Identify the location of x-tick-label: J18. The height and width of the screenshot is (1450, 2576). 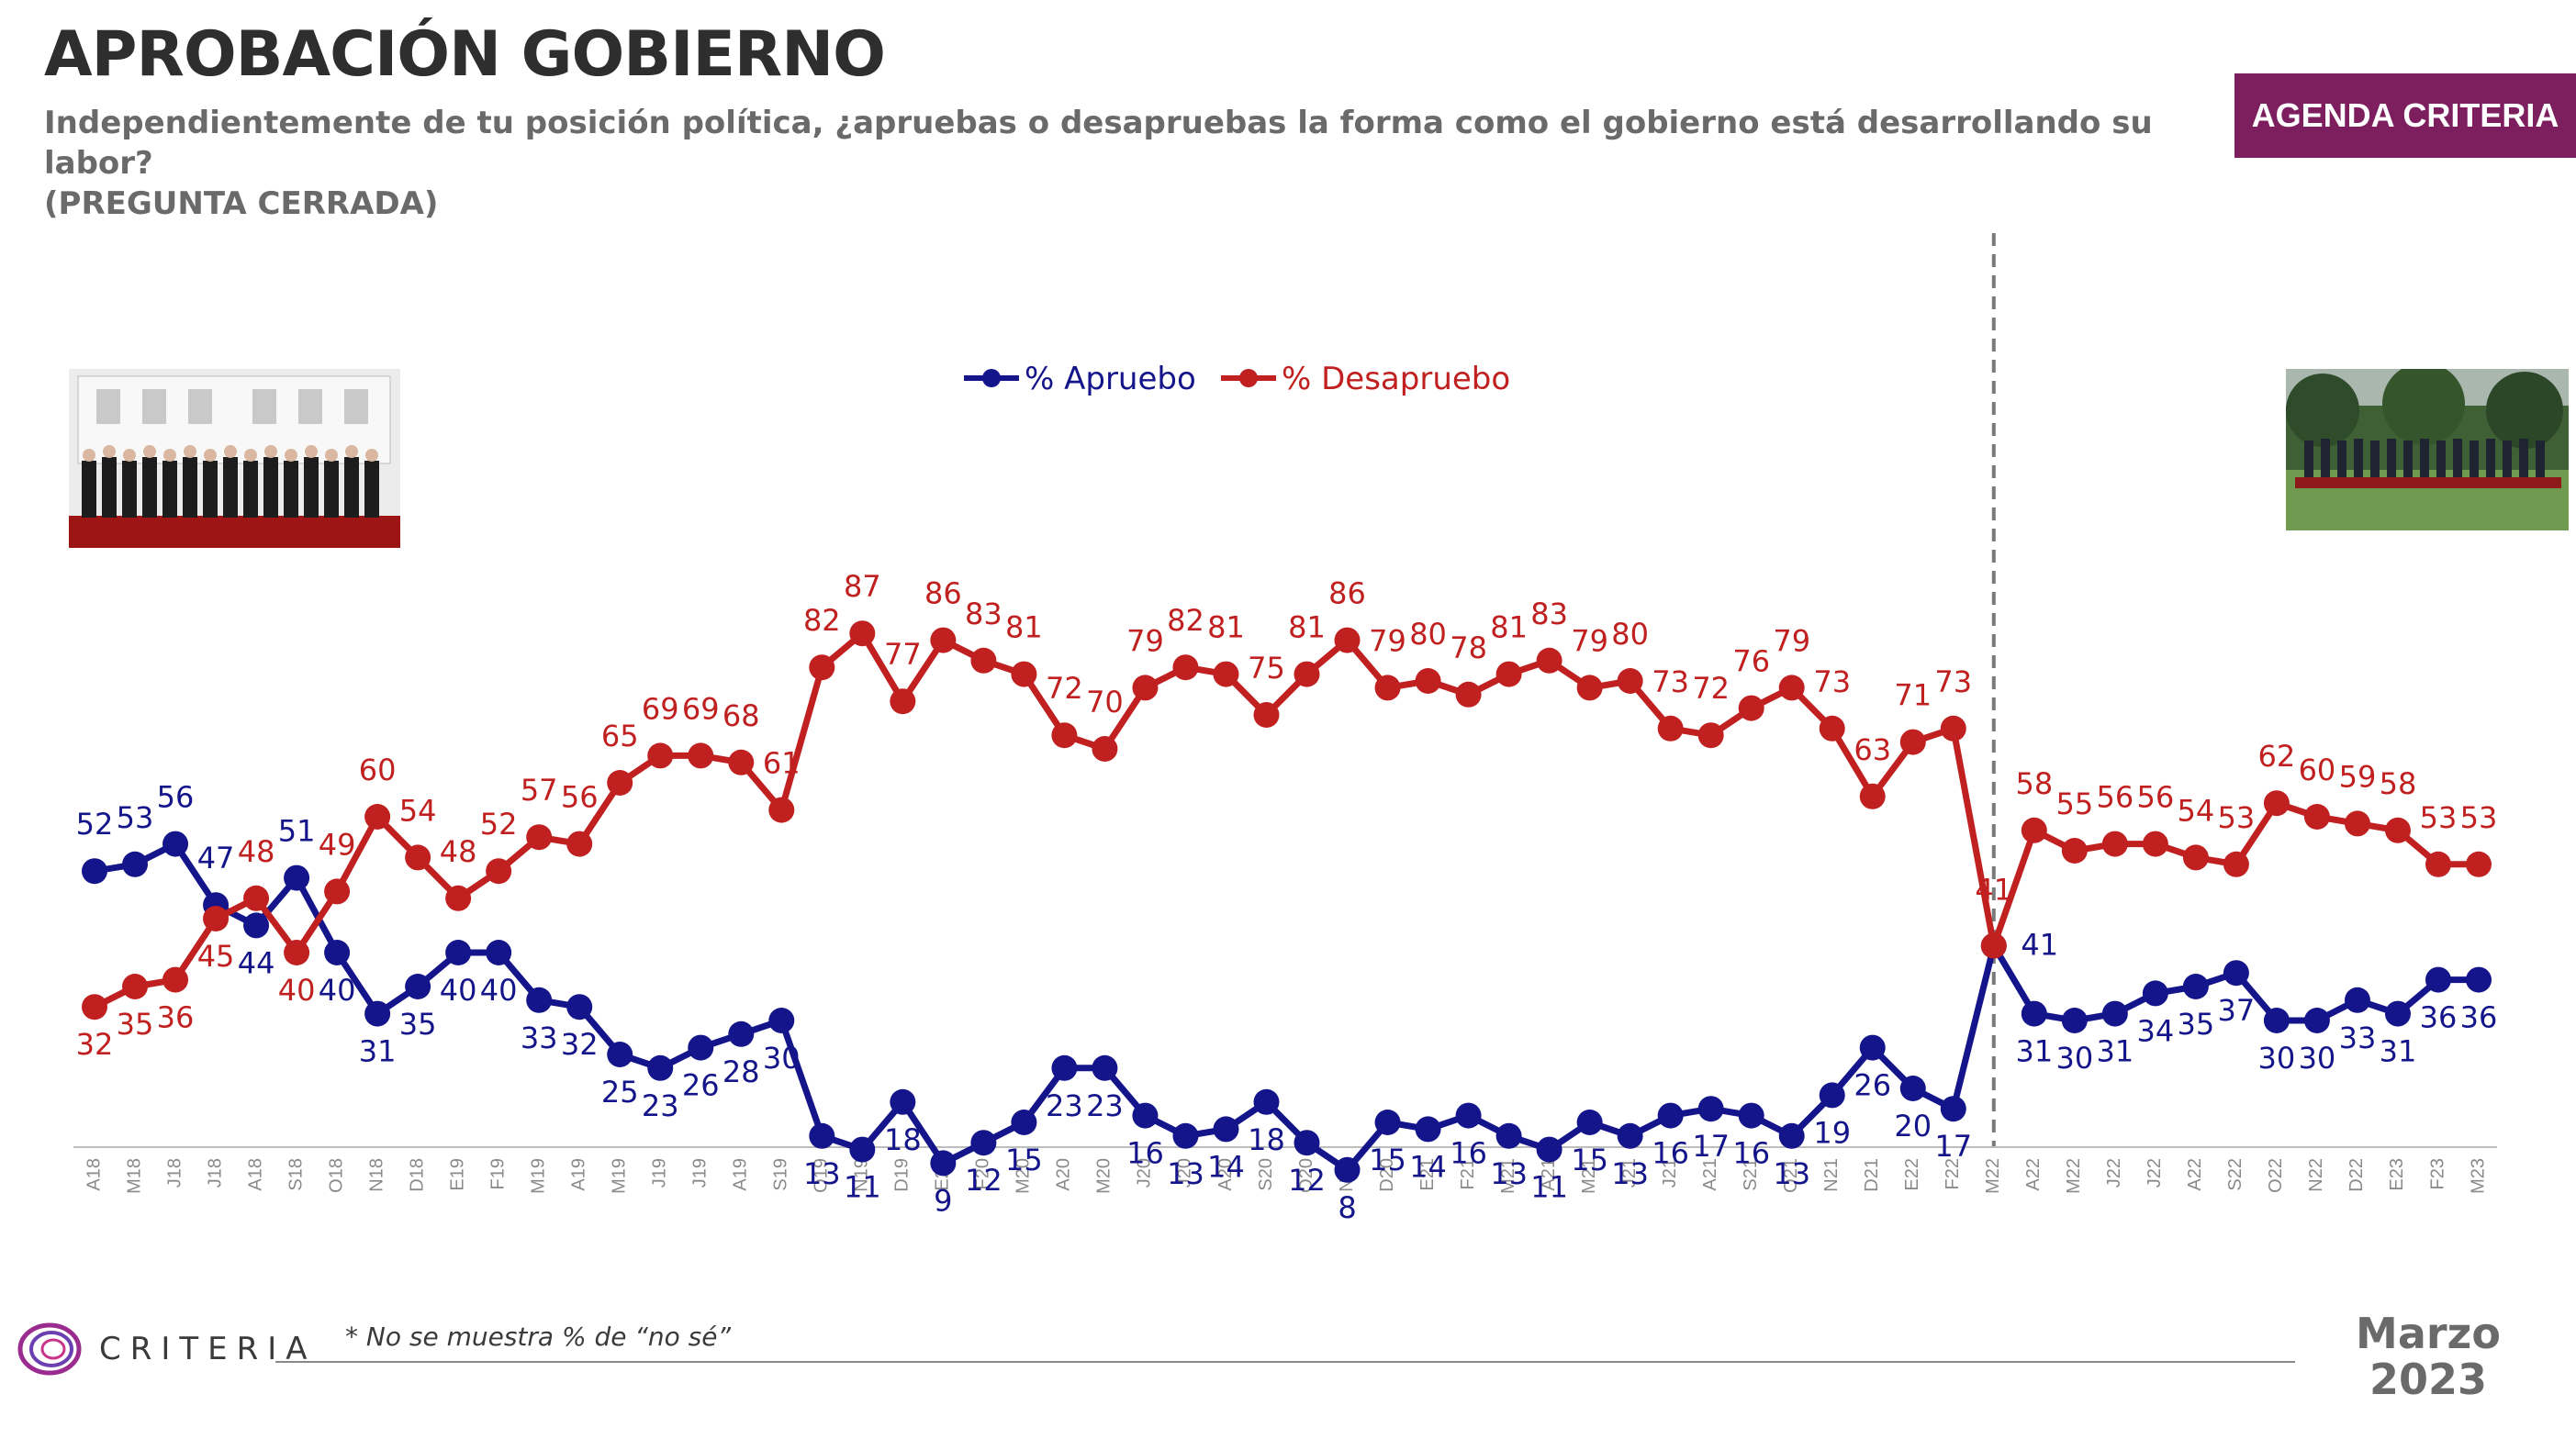
(174, 1173).